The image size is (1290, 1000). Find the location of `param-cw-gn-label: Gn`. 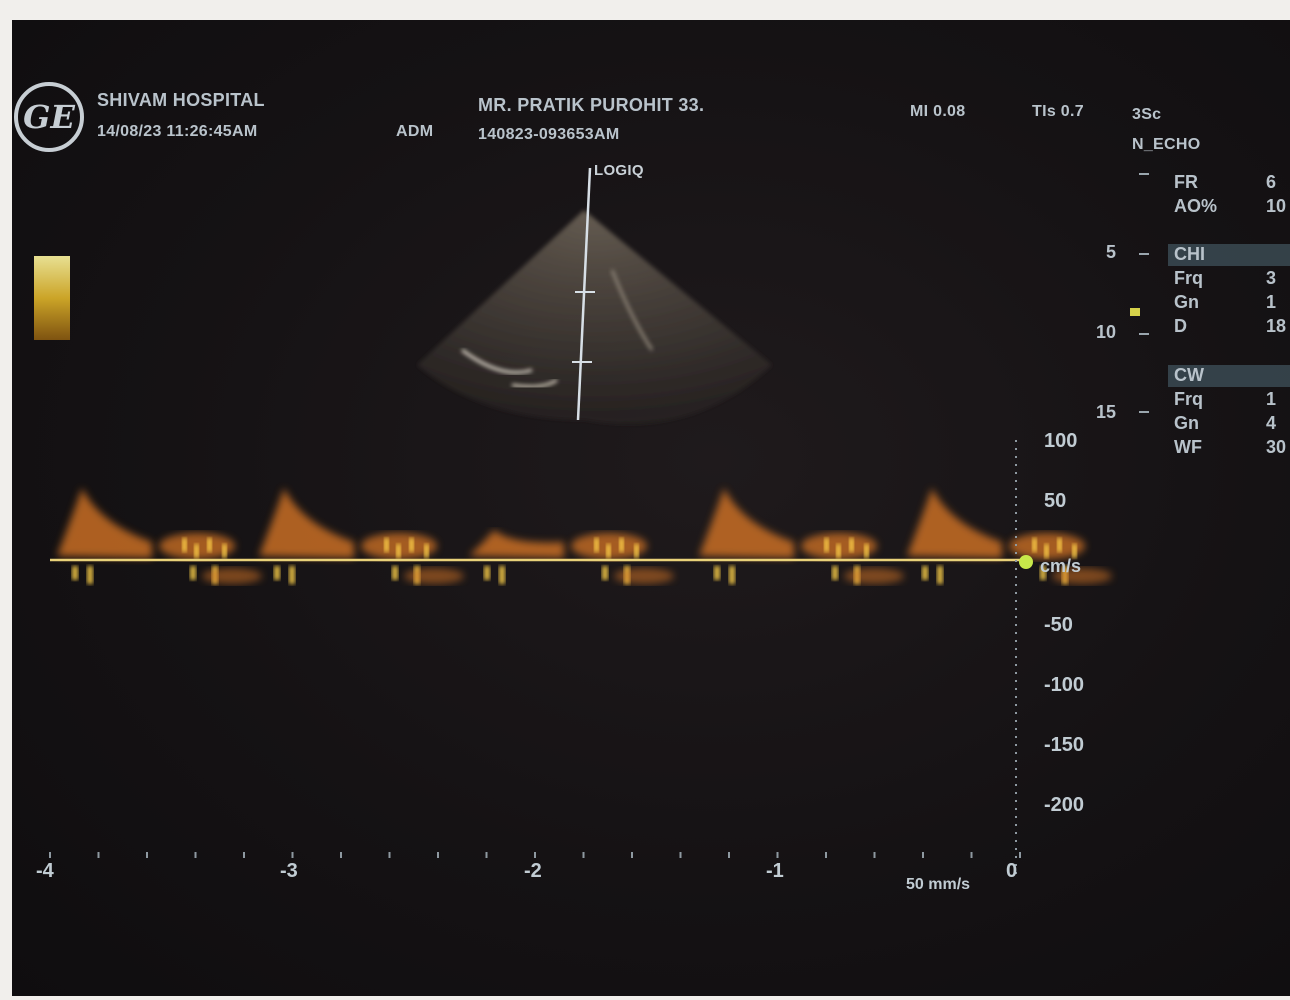

param-cw-gn-label: Gn is located at coordinates (1186, 423).